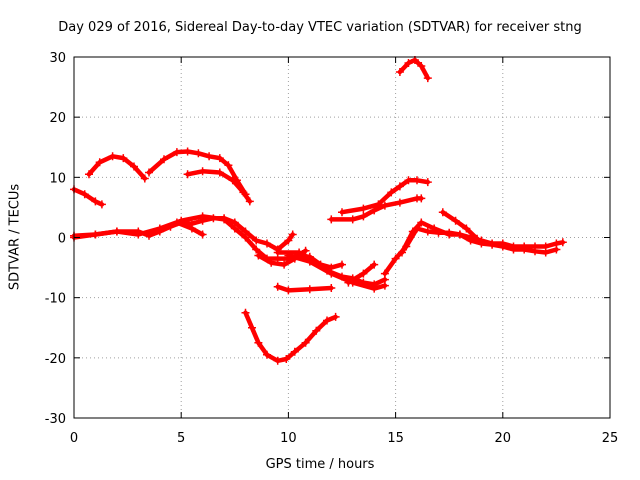 The image size is (640, 480). What do you see at coordinates (503, 438) in the screenshot?
I see `x-tick-label: 20` at bounding box center [503, 438].